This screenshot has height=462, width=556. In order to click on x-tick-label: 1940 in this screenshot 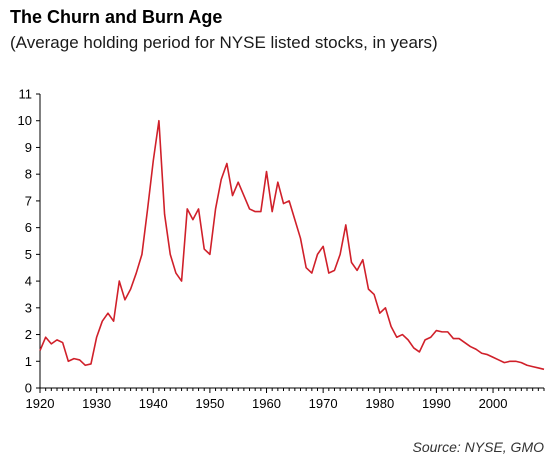, I will do `click(153, 403)`.